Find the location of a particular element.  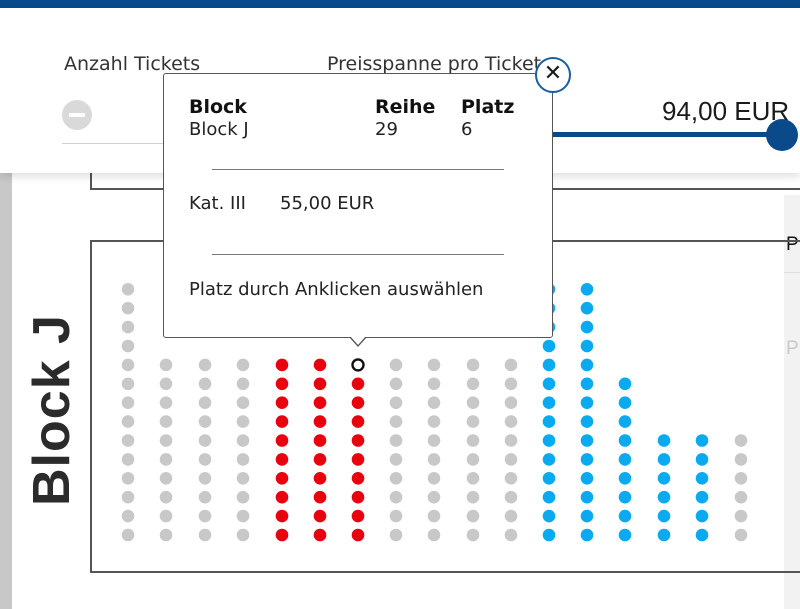

selected-seat is located at coordinates (358, 365).